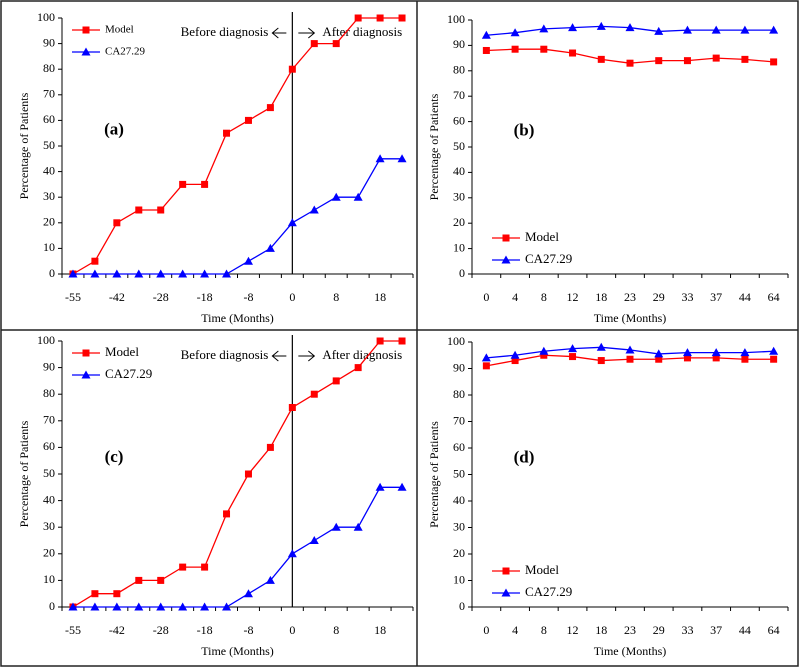  I want to click on x-tick-label: -55, so click(73, 297).